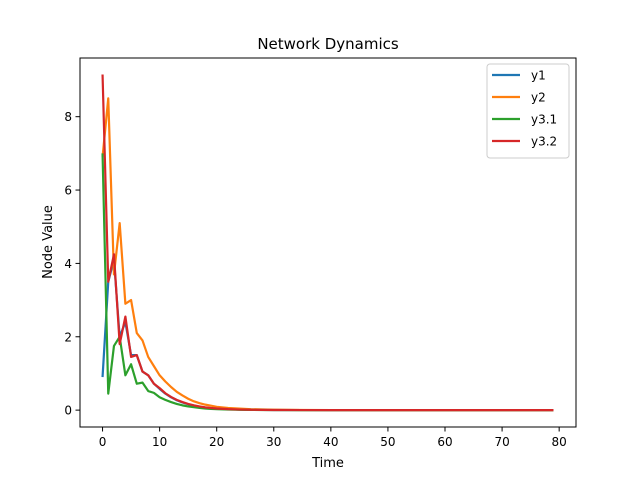 Image resolution: width=640 pixels, height=480 pixels. Describe the element at coordinates (68, 117) in the screenshot. I see `y-tick-label: 8` at that location.